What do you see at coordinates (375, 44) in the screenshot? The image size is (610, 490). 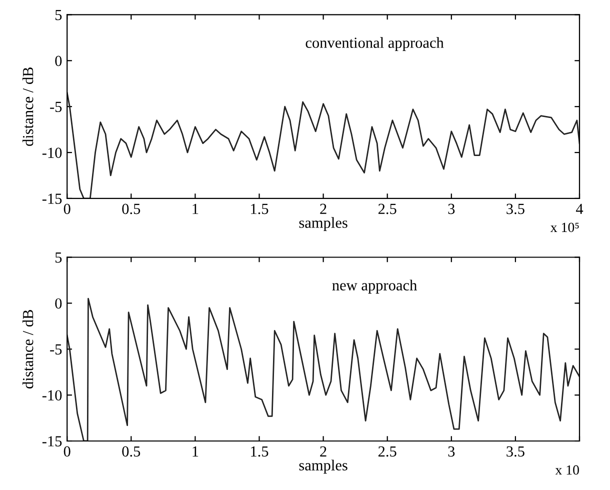 I see `annotation: conventional approach` at bounding box center [375, 44].